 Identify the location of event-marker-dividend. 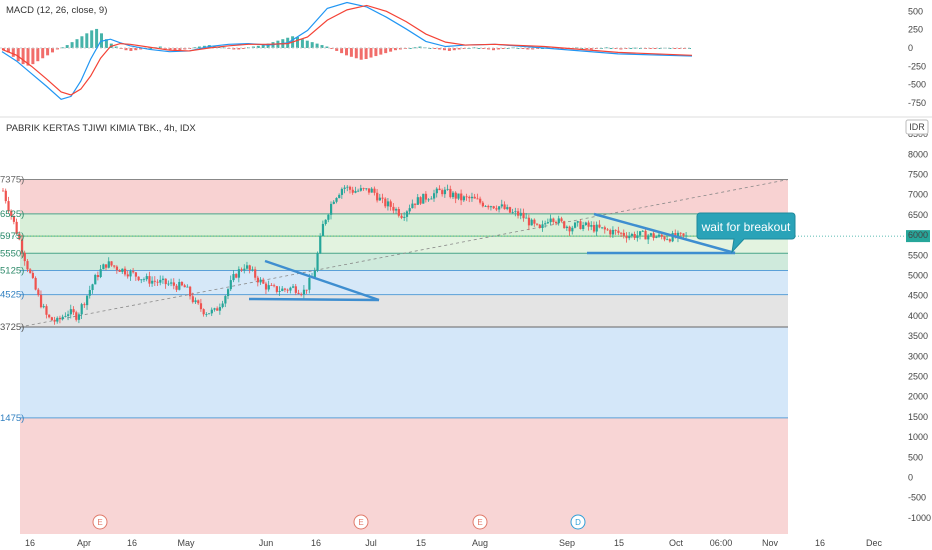
(578, 522).